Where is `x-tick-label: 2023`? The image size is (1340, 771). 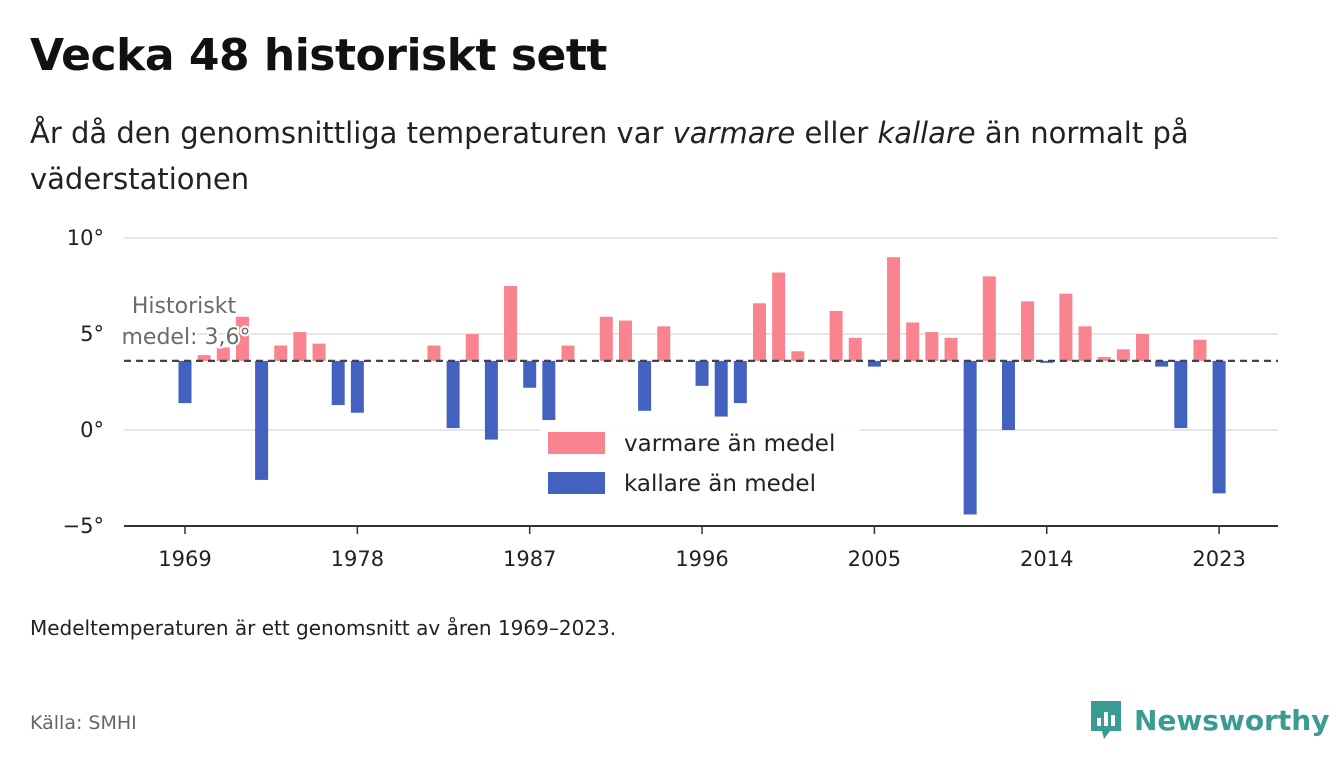 x-tick-label: 2023 is located at coordinates (1218, 559).